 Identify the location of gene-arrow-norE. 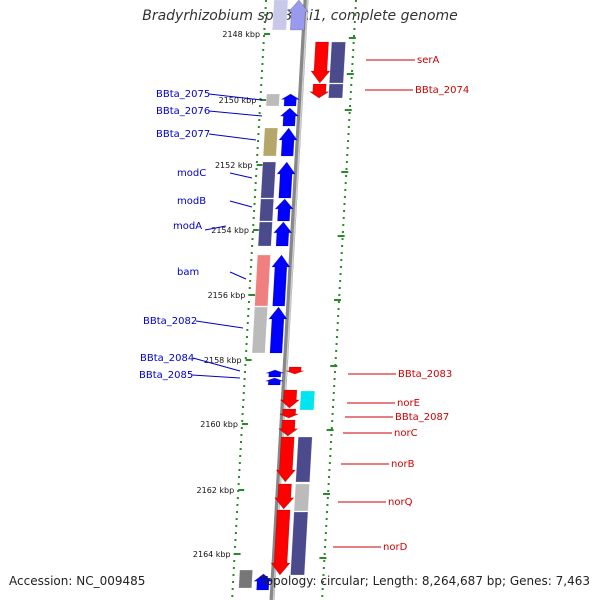
(290, 399).